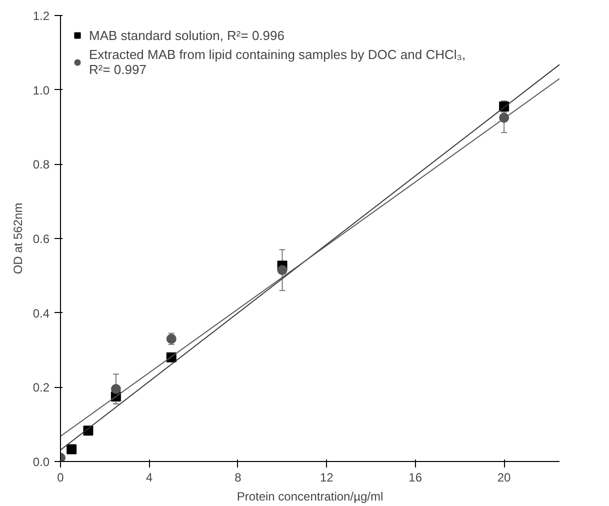  What do you see at coordinates (504, 477) in the screenshot?
I see `x-tick-label: 20` at bounding box center [504, 477].